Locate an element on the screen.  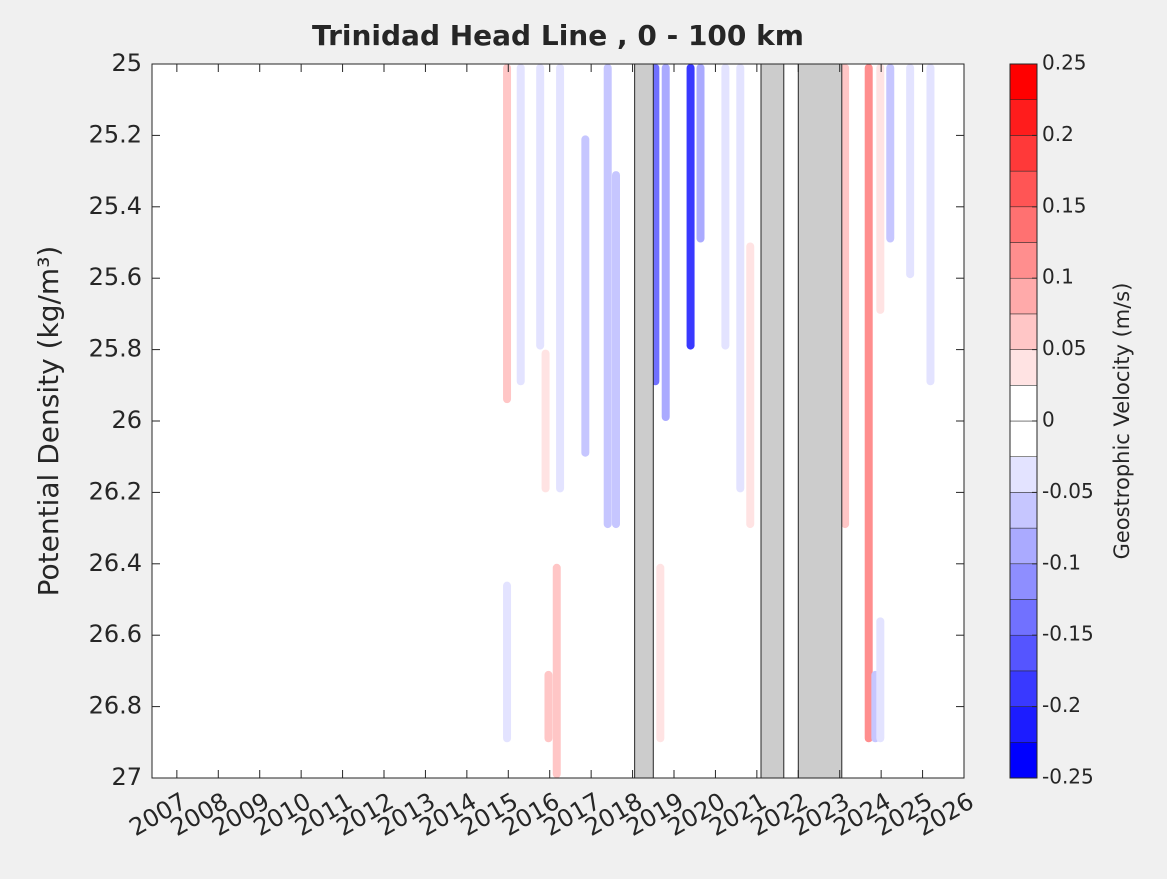
colorbar-tick-label: -0.05 is located at coordinates (1068, 491).